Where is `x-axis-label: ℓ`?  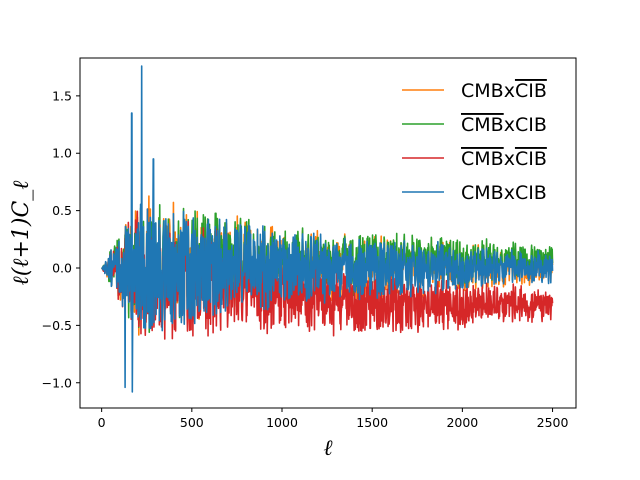 x-axis-label: ℓ is located at coordinates (328, 448).